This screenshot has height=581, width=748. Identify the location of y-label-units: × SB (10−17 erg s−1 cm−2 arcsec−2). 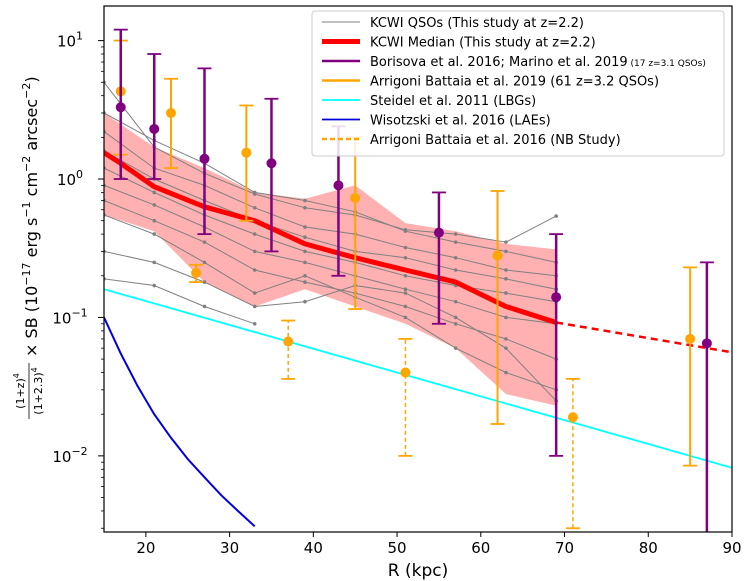
(30, 216).